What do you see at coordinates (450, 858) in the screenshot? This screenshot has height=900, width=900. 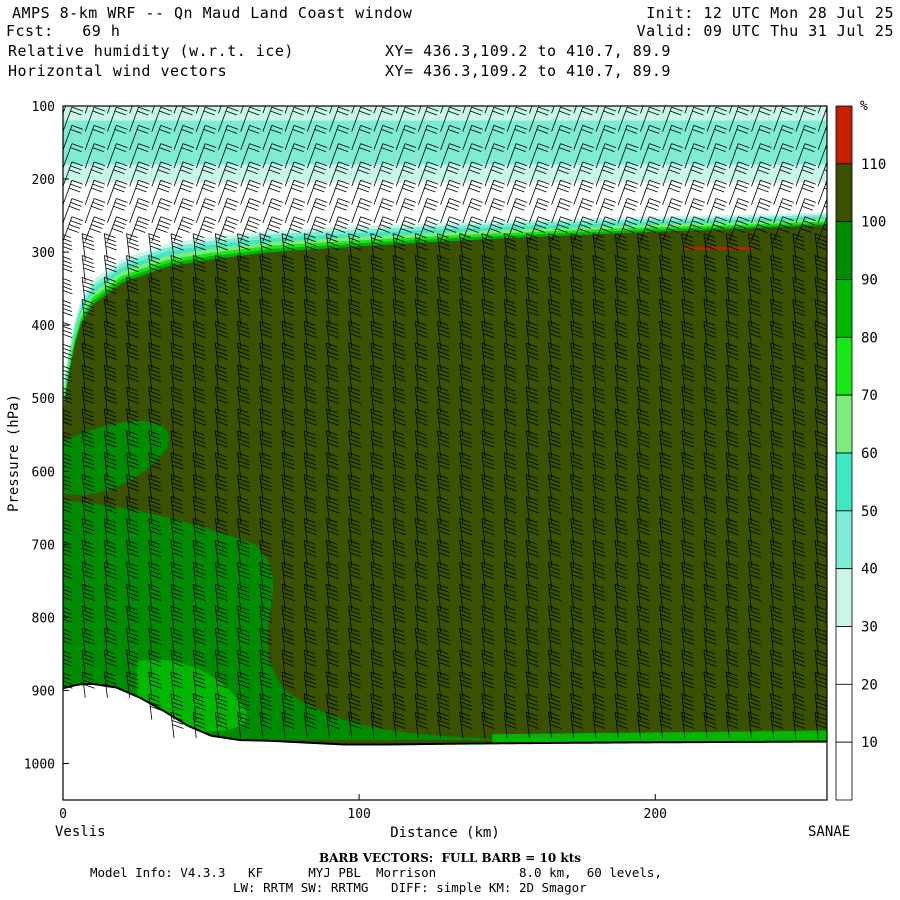 I see `barb-vector-note: BARB VECTORS: FULL BARB = 10 kts` at bounding box center [450, 858].